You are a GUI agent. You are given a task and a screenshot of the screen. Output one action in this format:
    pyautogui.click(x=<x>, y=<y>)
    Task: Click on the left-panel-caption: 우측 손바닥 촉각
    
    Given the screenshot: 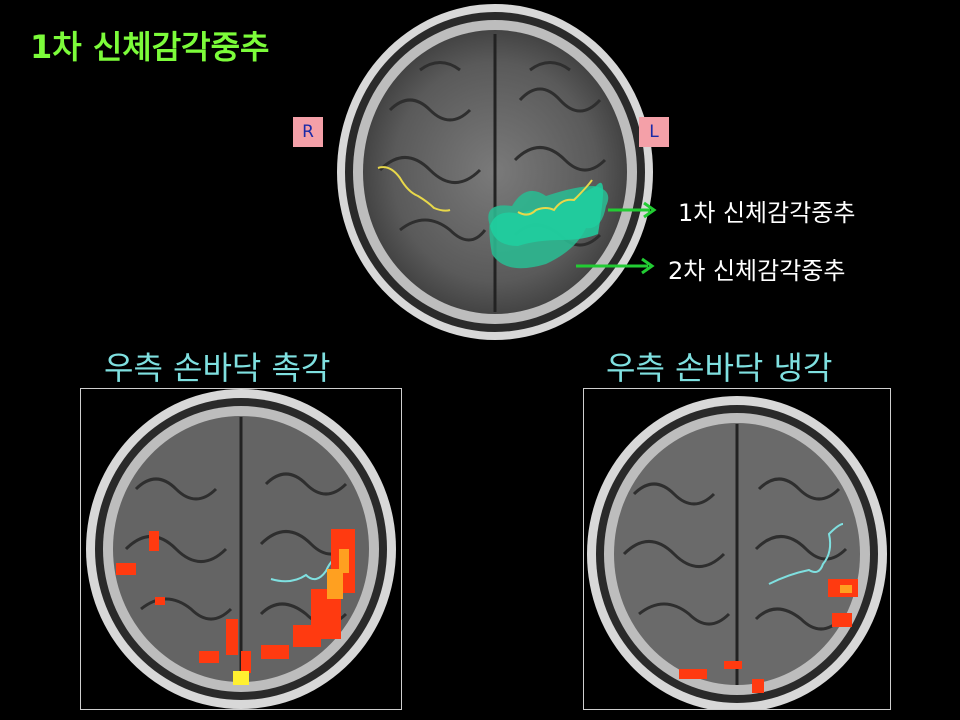 What is the action you would take?
    pyautogui.click(x=217, y=368)
    